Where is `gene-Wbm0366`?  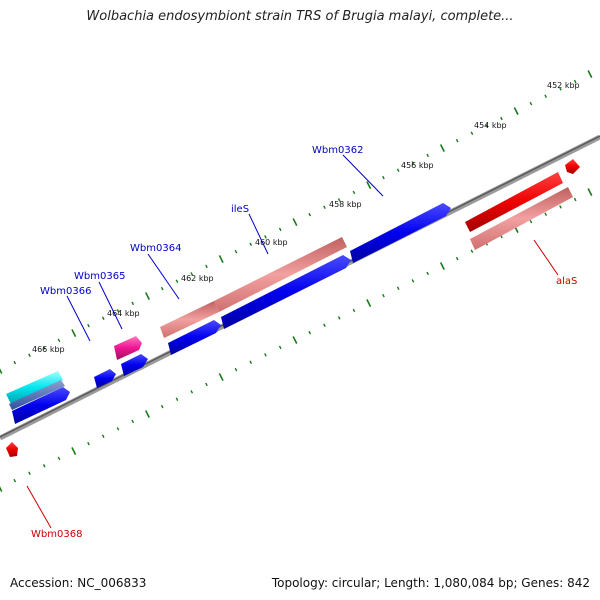
gene-Wbm0366 is located at coordinates (105, 378).